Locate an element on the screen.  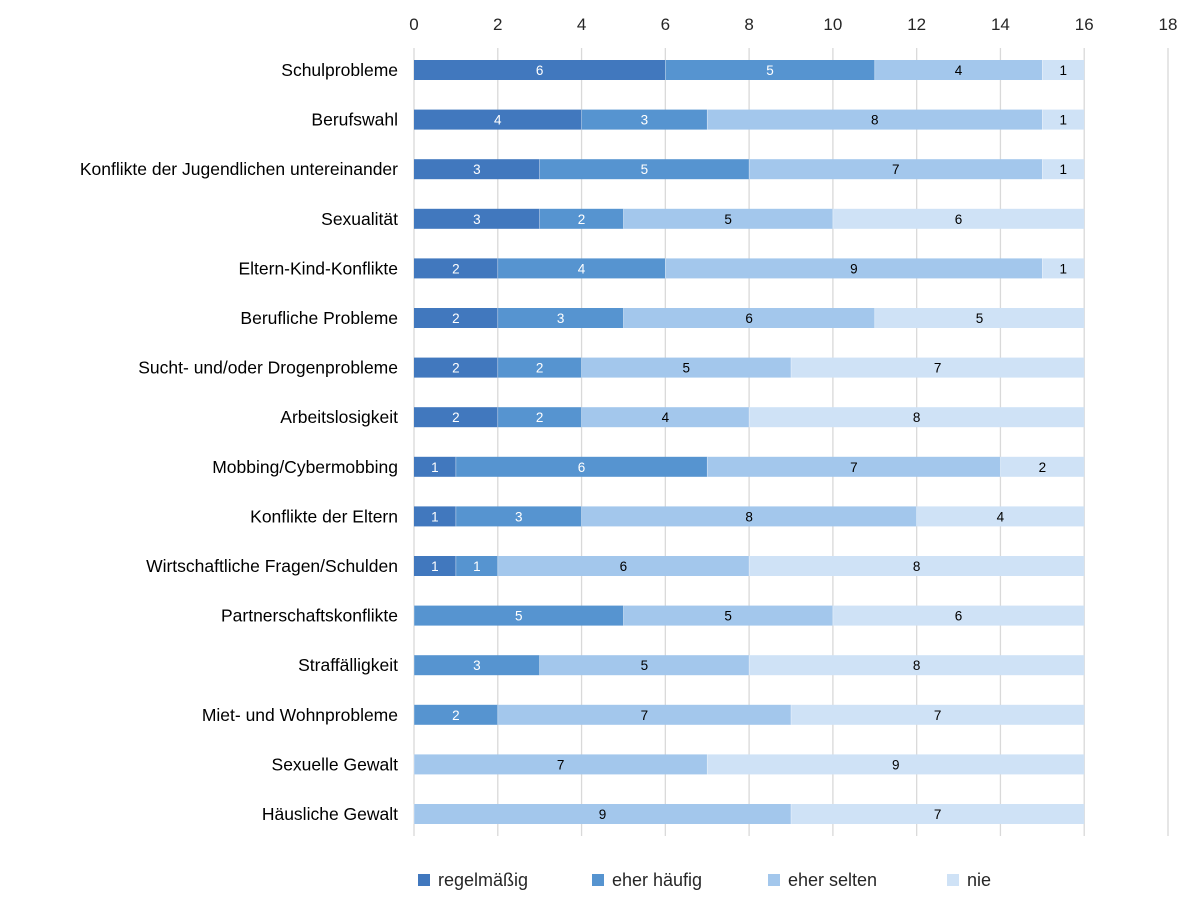
x-tick-label: 16 is located at coordinates (1084, 24).